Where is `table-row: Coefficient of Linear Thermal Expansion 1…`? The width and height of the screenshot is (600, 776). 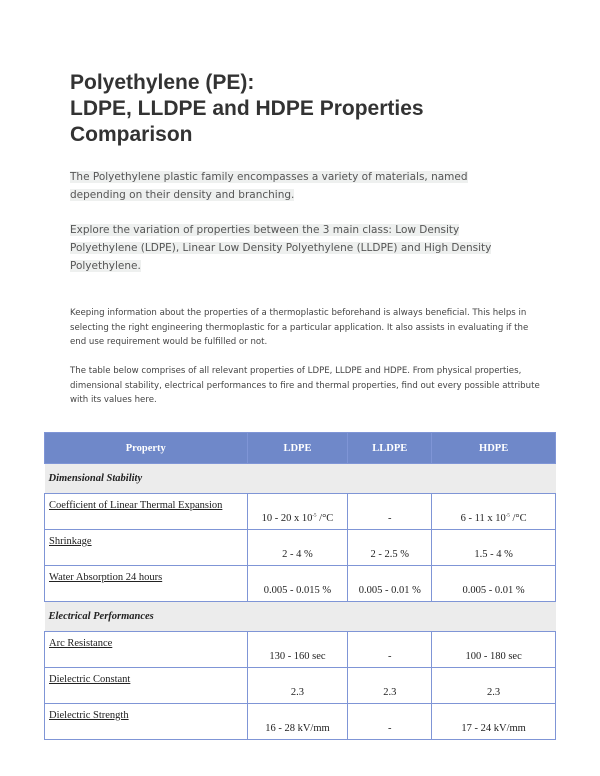
table-row: Coefficient of Linear Thermal Expansion 1… is located at coordinates (300, 511).